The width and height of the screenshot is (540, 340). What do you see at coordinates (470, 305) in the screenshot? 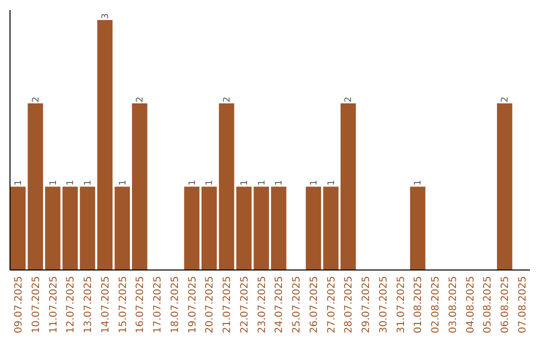
I see `x-tick-label: 04.08.2025` at bounding box center [470, 305].